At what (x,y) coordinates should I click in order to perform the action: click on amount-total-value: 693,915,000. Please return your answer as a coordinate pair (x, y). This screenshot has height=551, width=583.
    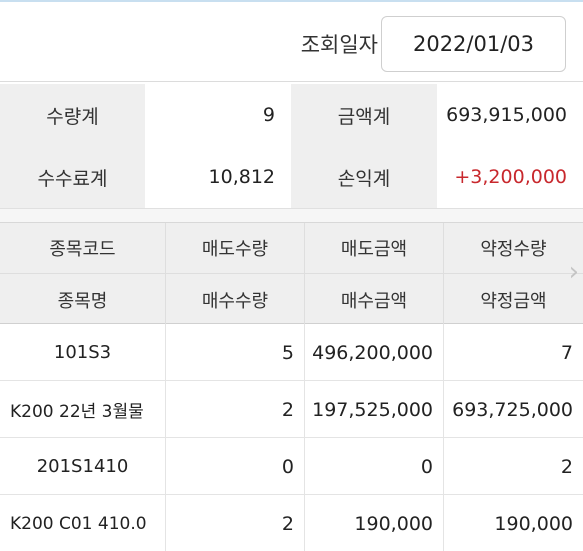
    Looking at the image, I should click on (510, 115).